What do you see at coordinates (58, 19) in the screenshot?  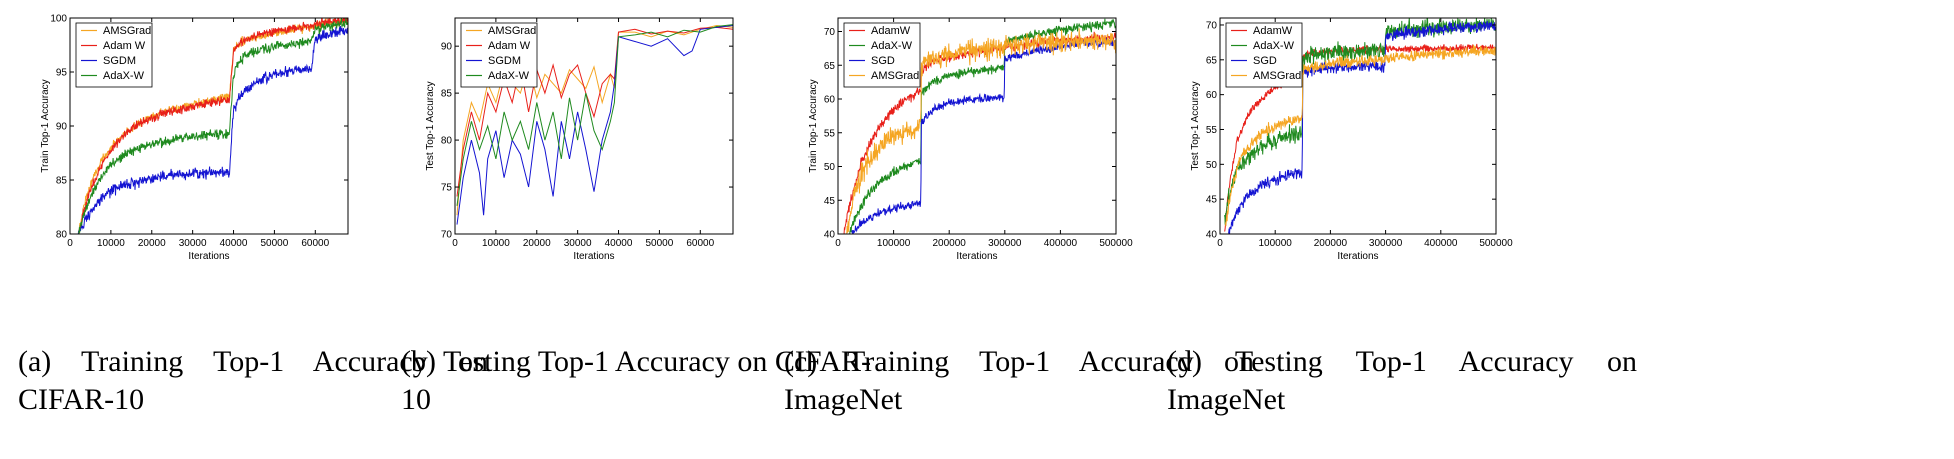 I see `y-tick-label: 100` at bounding box center [58, 19].